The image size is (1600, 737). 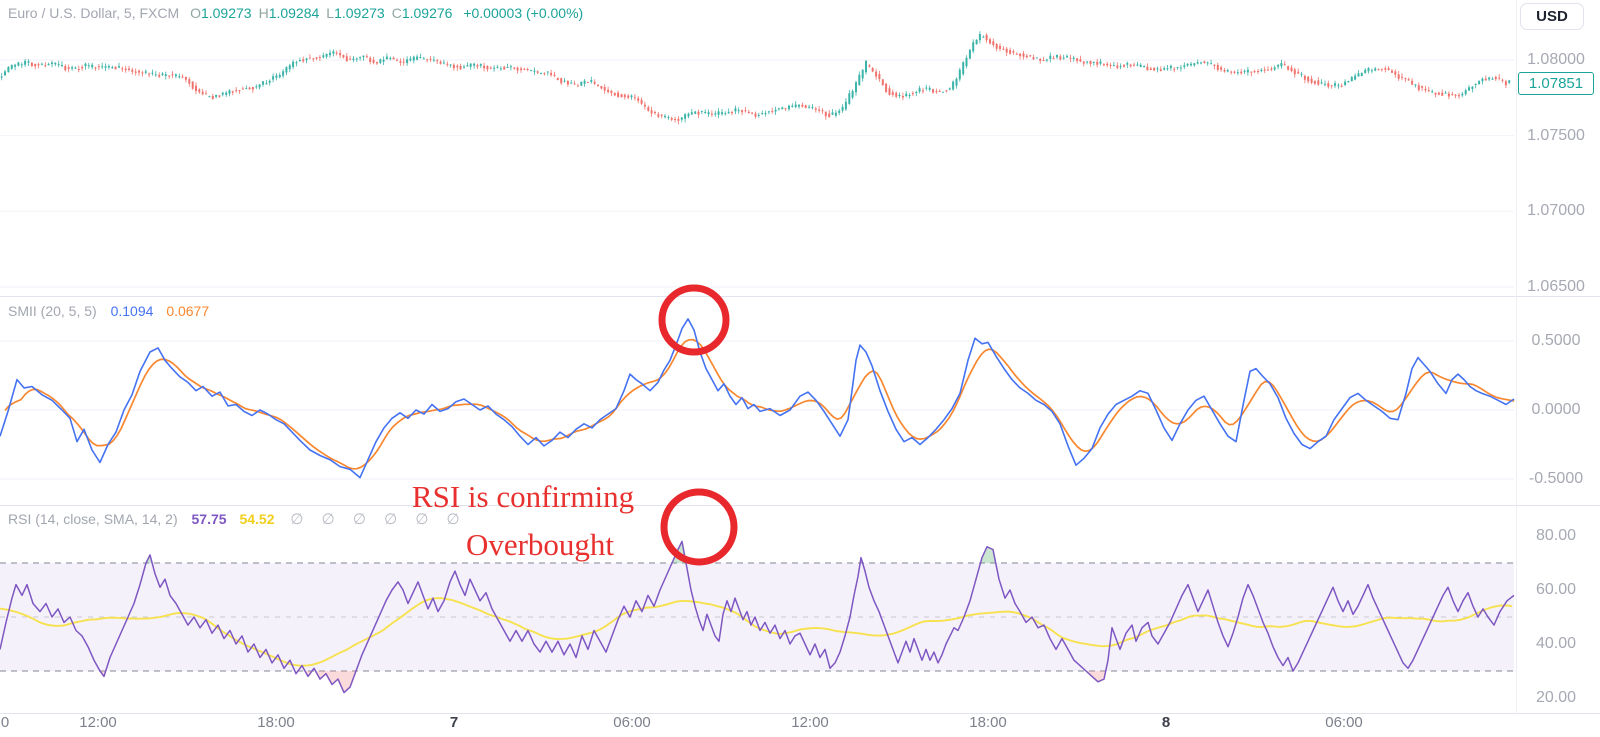 What do you see at coordinates (1166, 722) in the screenshot?
I see `time-axis-day-label: 8` at bounding box center [1166, 722].